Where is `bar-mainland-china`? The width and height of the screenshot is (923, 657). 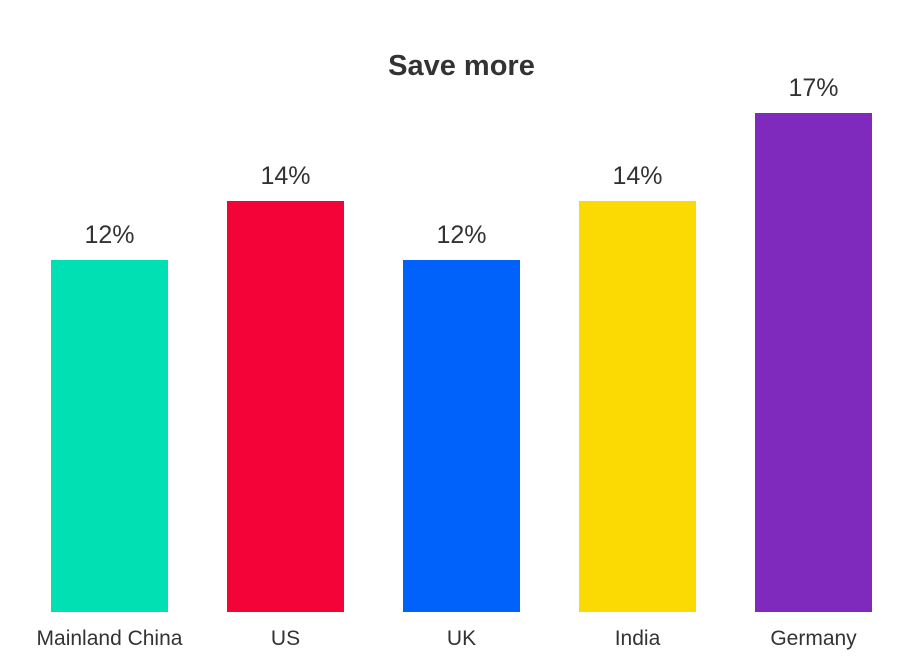 bar-mainland-china is located at coordinates (109, 436).